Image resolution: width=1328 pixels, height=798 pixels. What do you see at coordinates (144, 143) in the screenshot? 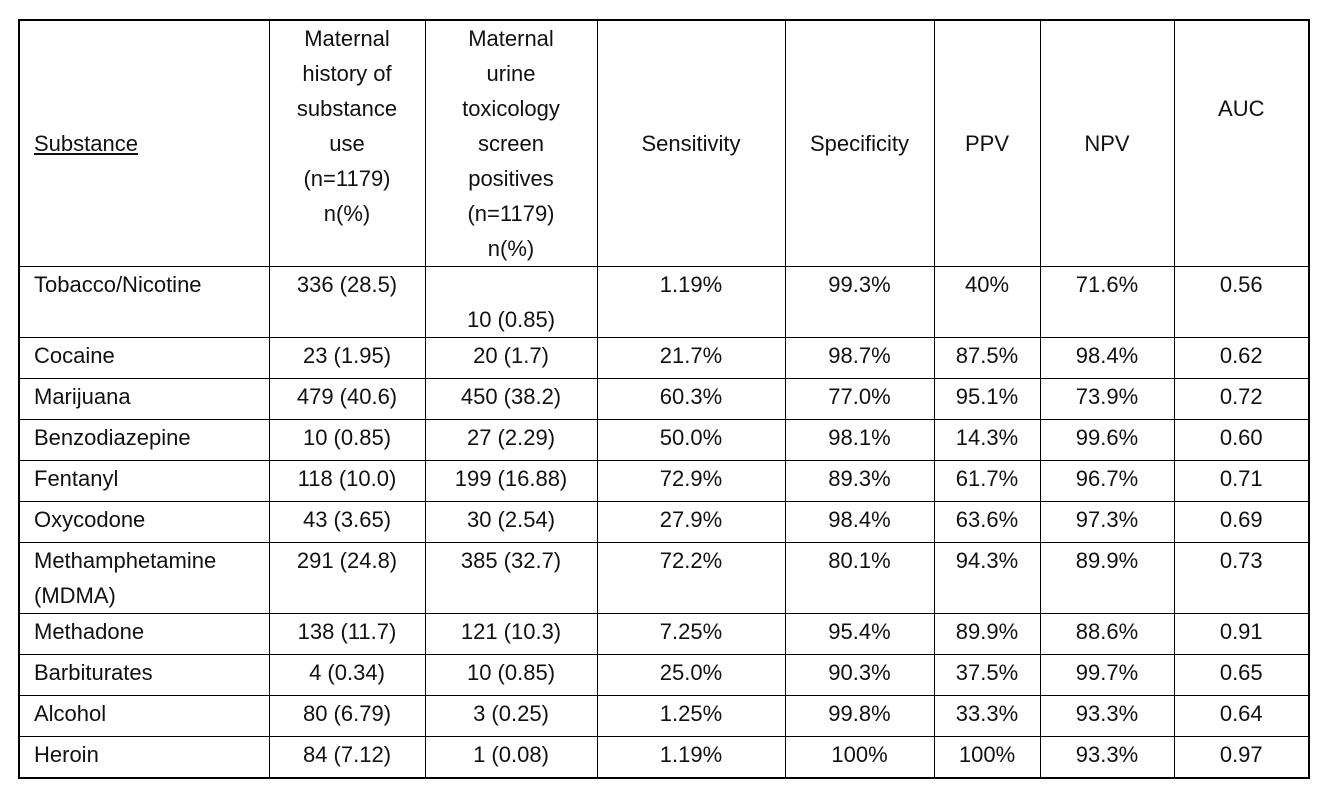
I see `header-substance: Substance` at bounding box center [144, 143].